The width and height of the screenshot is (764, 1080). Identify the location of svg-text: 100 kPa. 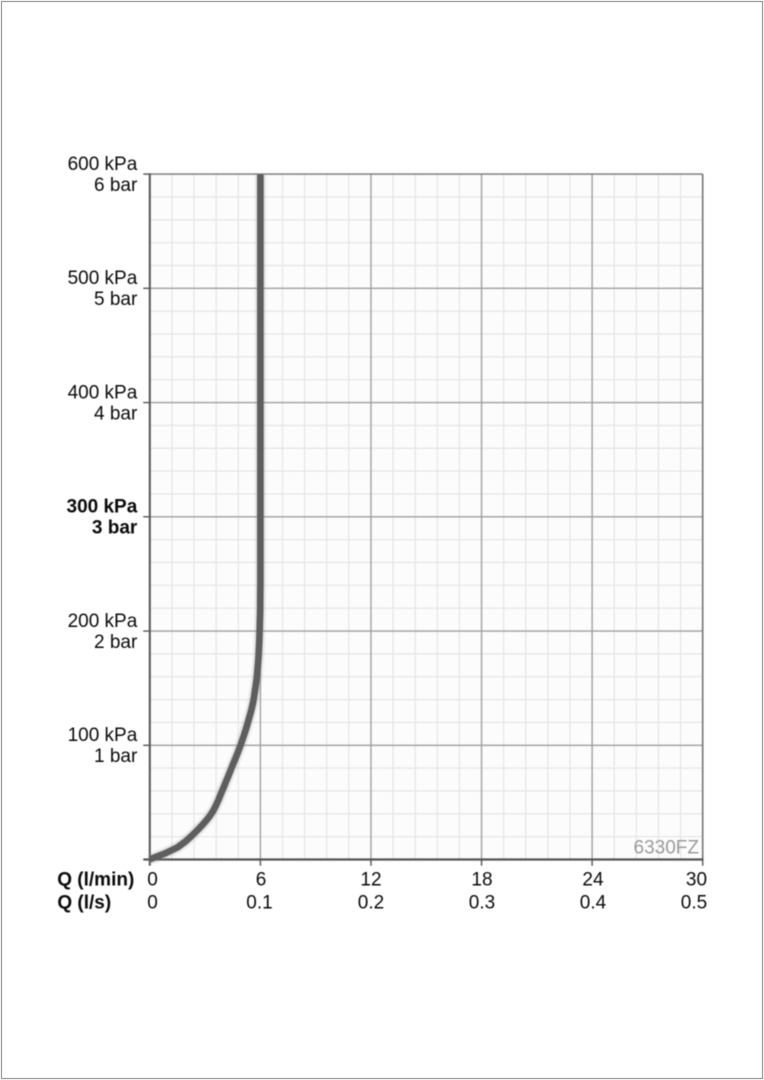
(103, 735).